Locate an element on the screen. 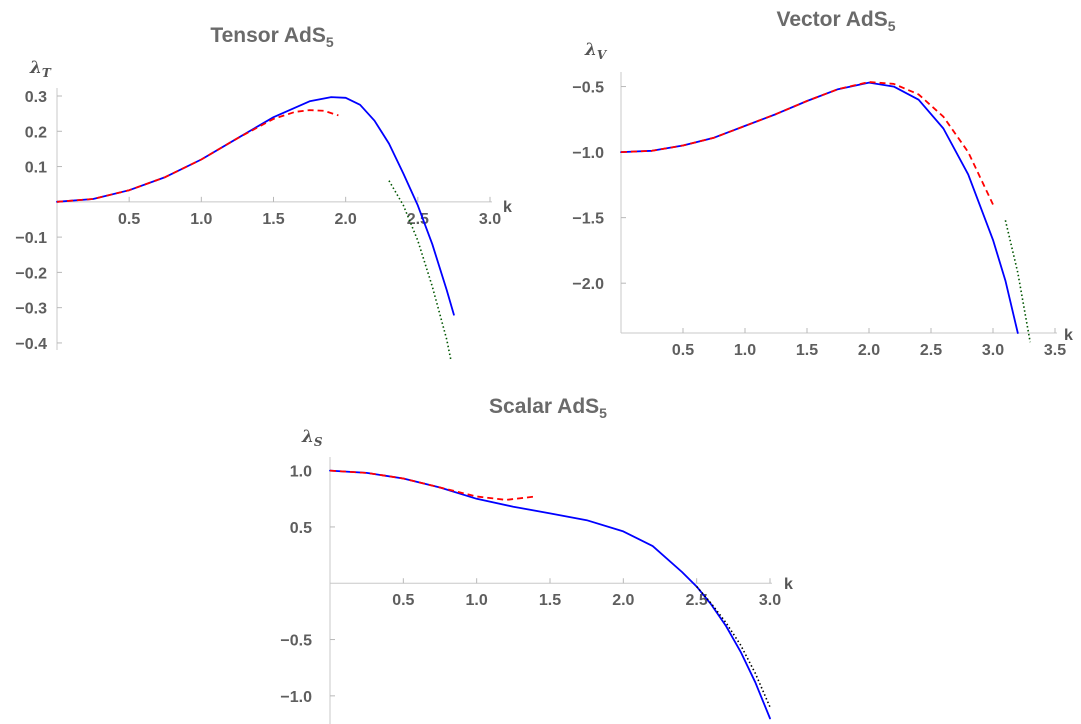  tensor-y-tick-label: 0.1 is located at coordinates (36, 168).